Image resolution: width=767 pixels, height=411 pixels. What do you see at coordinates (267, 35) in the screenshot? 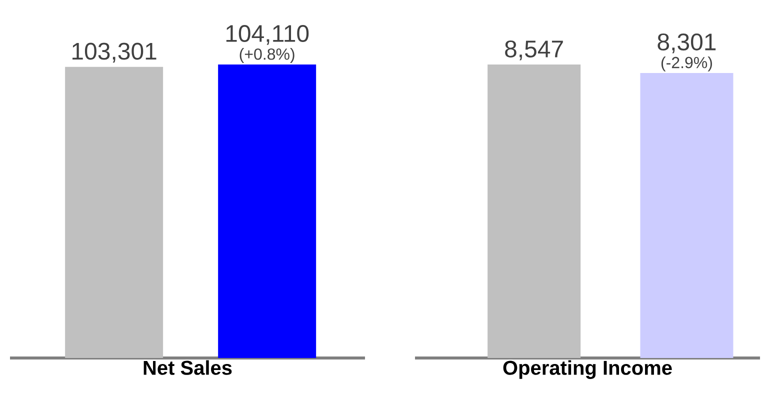
I see `data-label: 104,110` at bounding box center [267, 35].